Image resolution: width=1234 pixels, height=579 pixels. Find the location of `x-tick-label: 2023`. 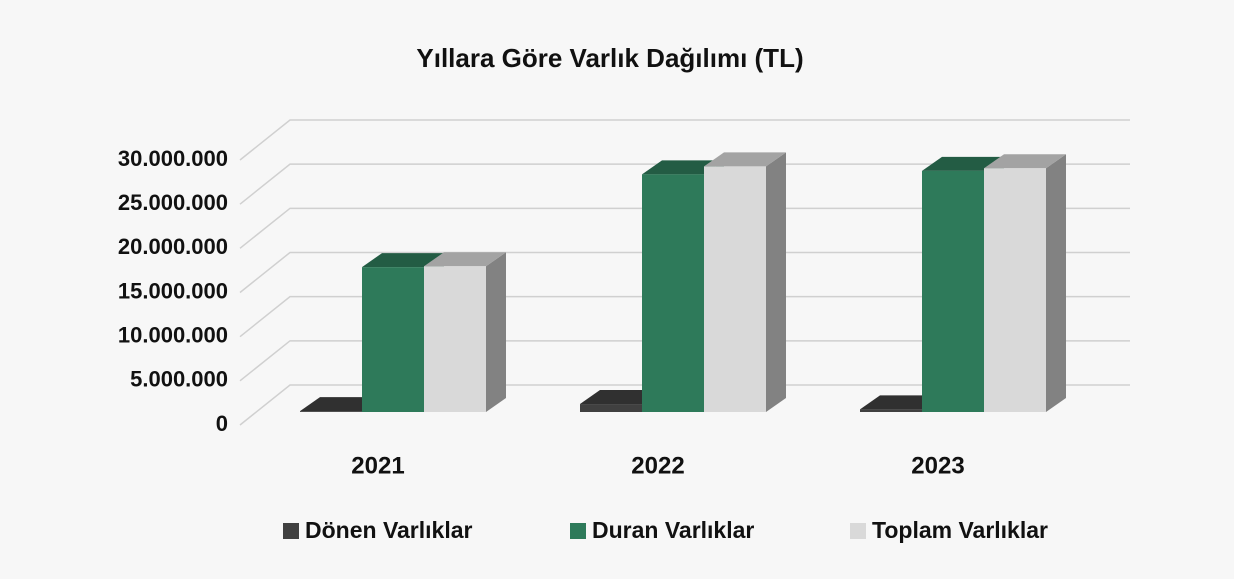

x-tick-label: 2023 is located at coordinates (937, 465).